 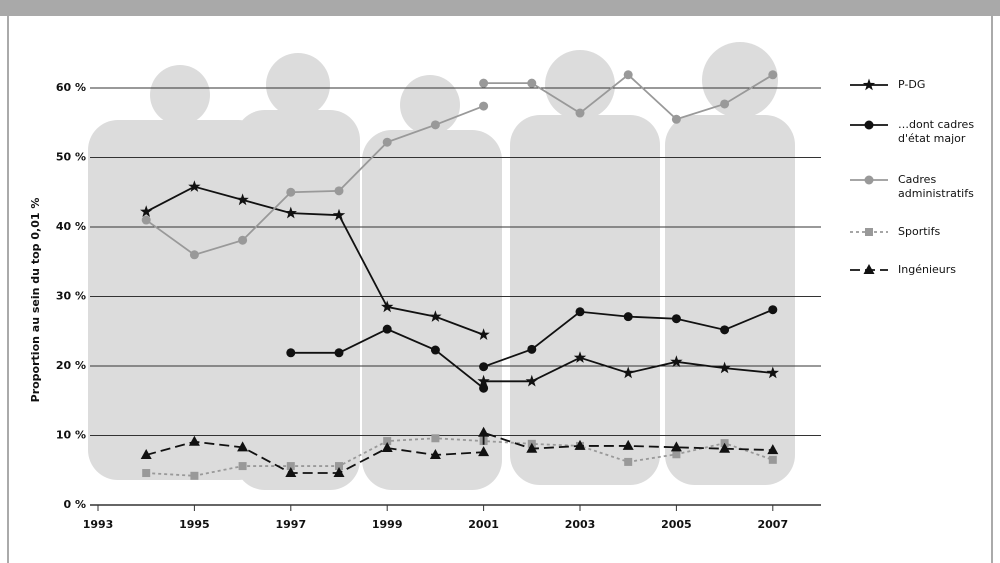 I want to click on y-tick-label: 50 %, so click(x=71, y=157).